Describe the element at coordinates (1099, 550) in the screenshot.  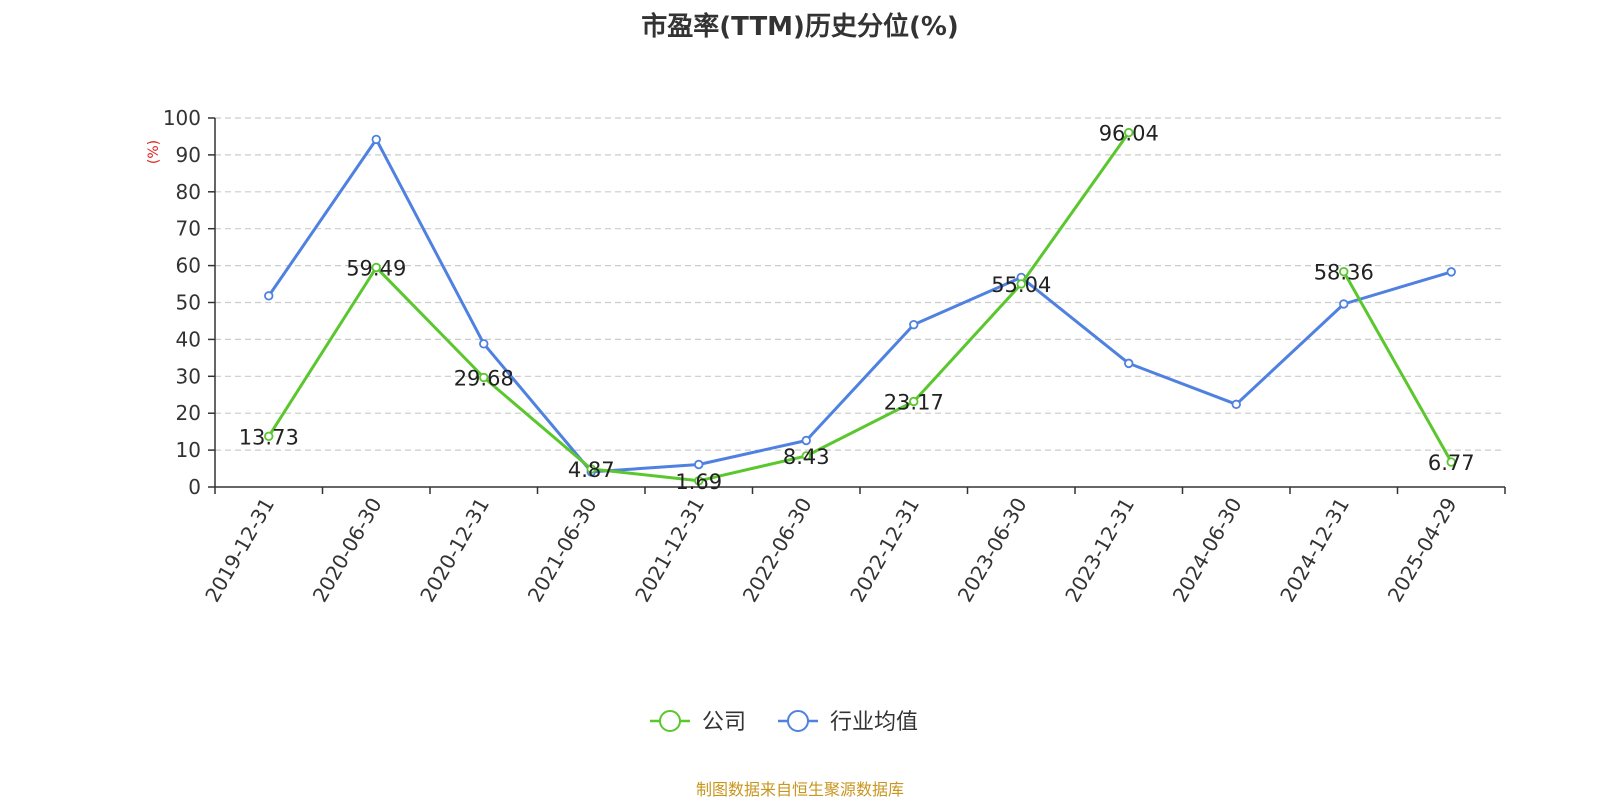
I see `x-tick-label: 2023-12-31` at that location.